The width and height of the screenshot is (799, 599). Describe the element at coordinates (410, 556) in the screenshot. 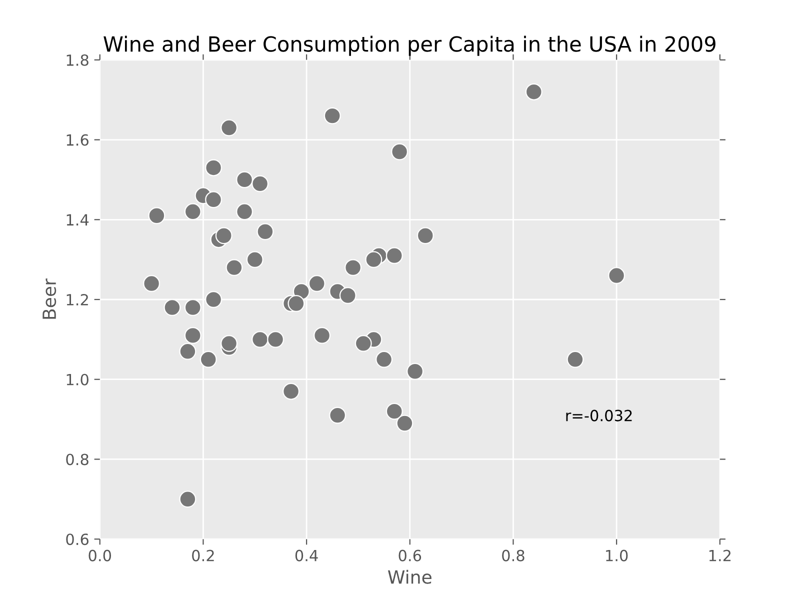

I see `x-tick-label: 0.6` at that location.